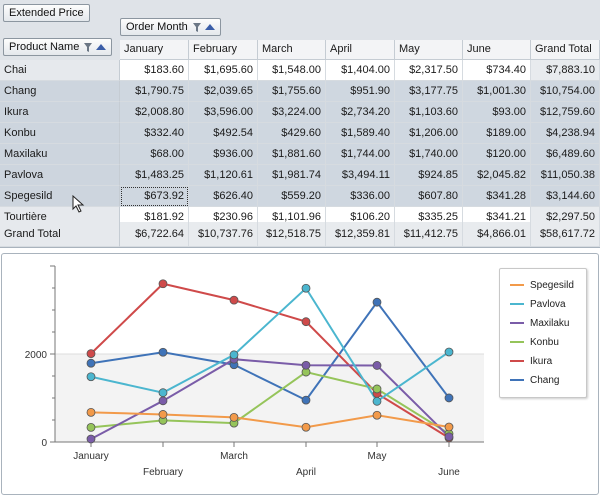 This screenshot has width=600, height=497. What do you see at coordinates (154, 70) in the screenshot?
I see `pivot-cell: $183.60` at bounding box center [154, 70].